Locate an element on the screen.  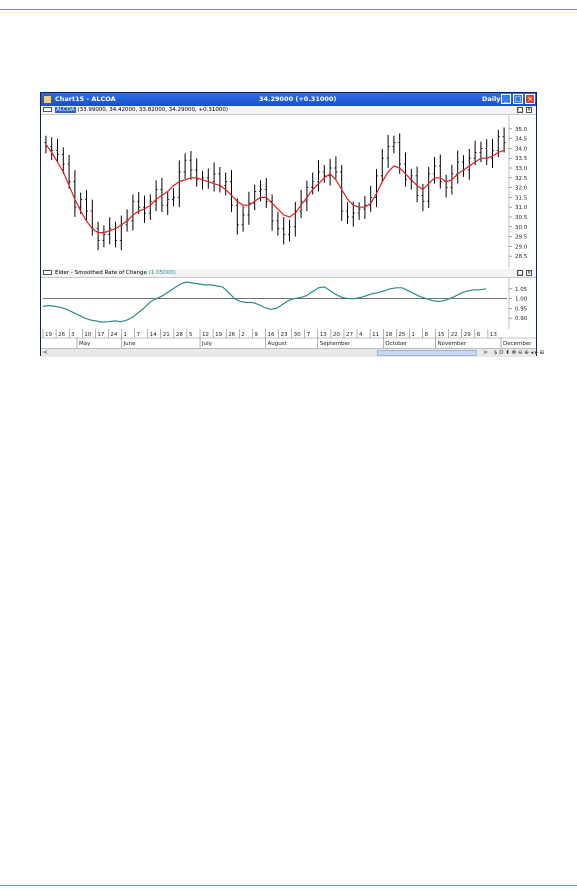
price-tick-label: 33.0 is located at coordinates (521, 169).